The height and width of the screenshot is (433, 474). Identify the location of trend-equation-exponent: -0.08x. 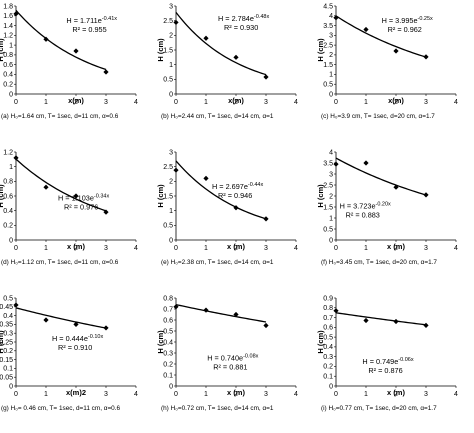
(251, 357).